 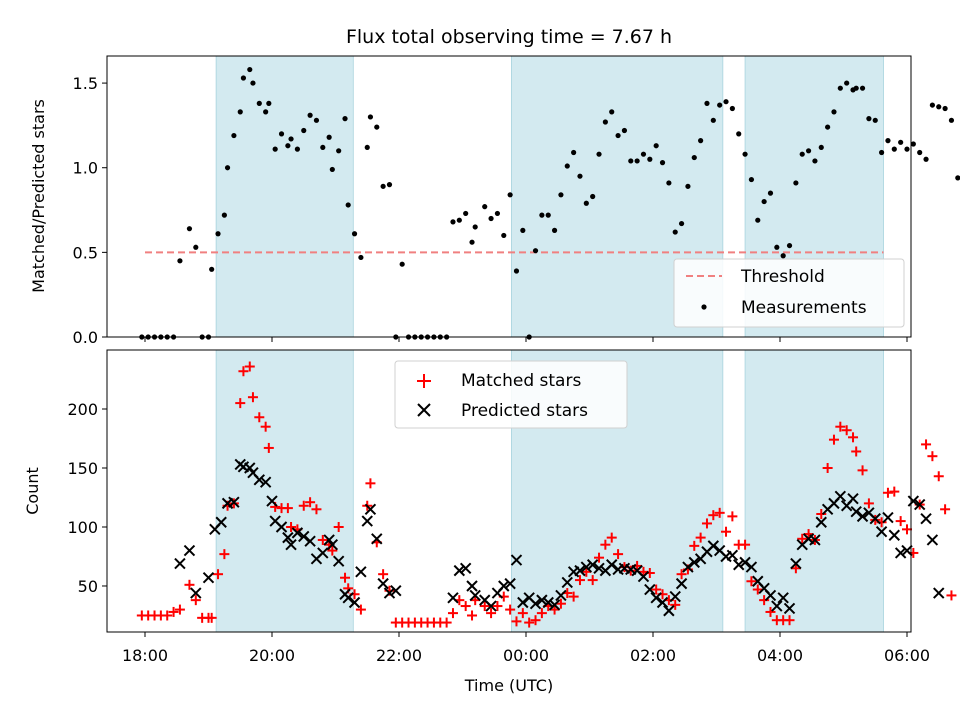 What do you see at coordinates (508, 685) in the screenshot?
I see `bottom-xlabel: Time (UTC)` at bounding box center [508, 685].